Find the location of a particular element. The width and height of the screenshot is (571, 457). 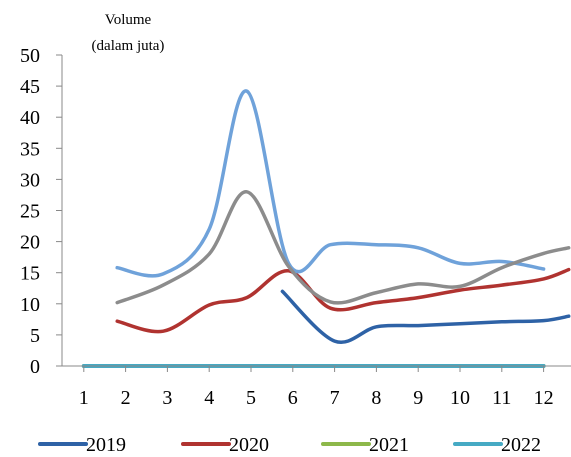

x-ticks: 1 2 3 4 5 6 7 8 9 10 11 12 is located at coordinates (316, 387).